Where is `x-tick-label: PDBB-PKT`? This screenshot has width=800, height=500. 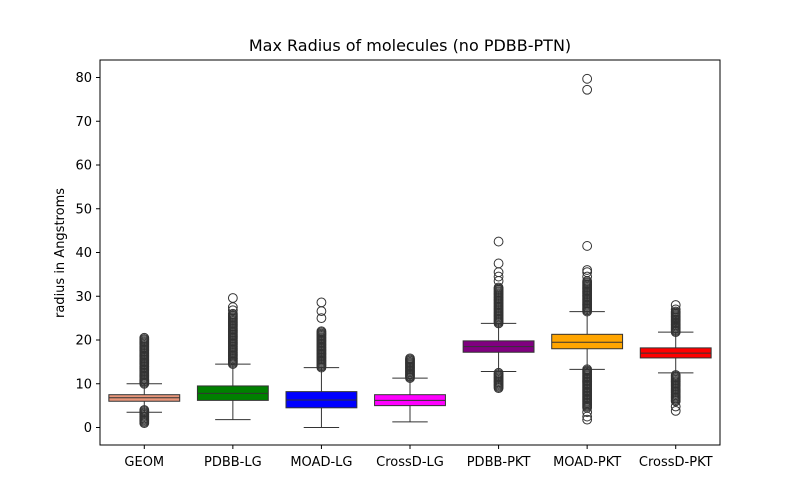
x-tick-label: PDBB-PKT is located at coordinates (499, 462).